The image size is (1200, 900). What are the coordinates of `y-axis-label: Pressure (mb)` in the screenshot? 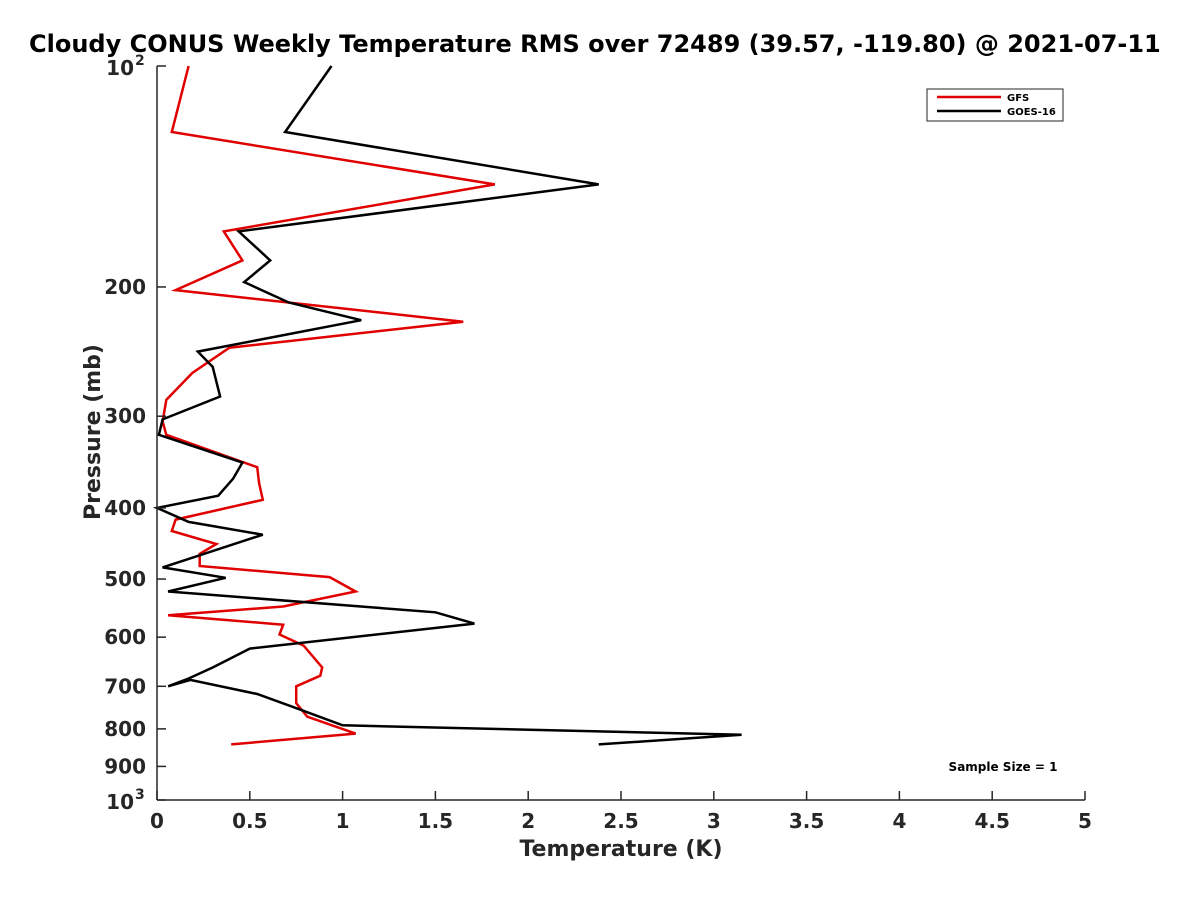 It's located at (93, 432).